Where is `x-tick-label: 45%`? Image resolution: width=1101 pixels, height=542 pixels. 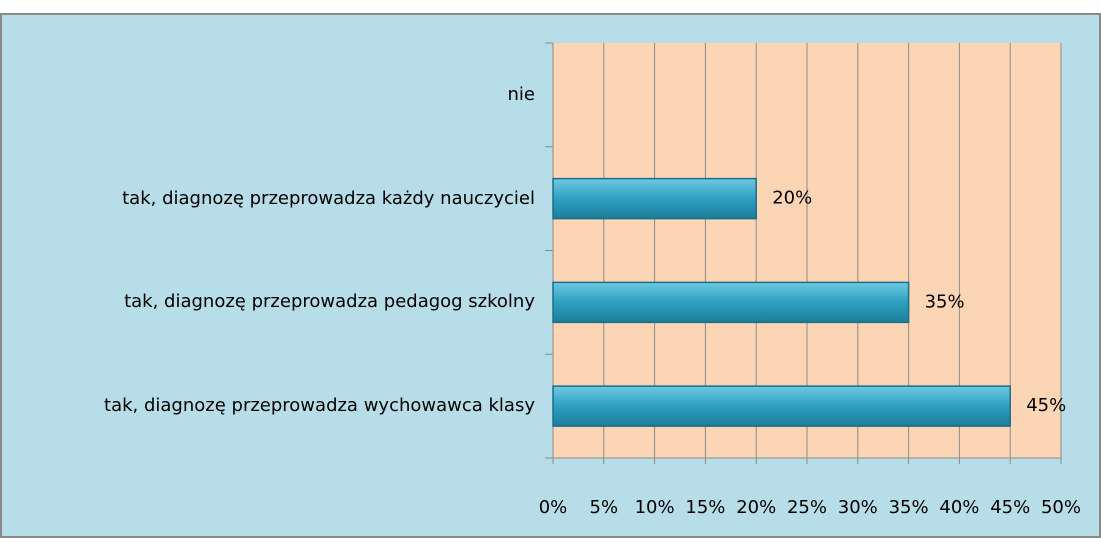
x-tick-label: 45% is located at coordinates (1010, 507).